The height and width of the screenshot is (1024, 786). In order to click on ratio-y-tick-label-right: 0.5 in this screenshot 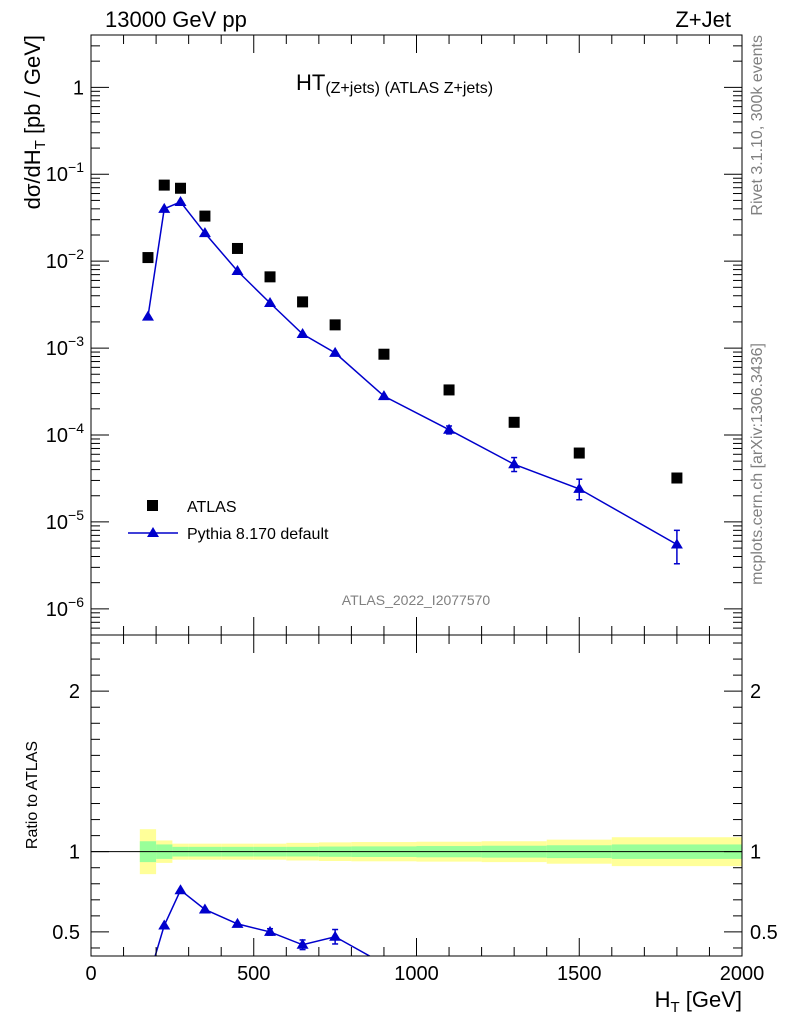, I will do `click(764, 933)`.